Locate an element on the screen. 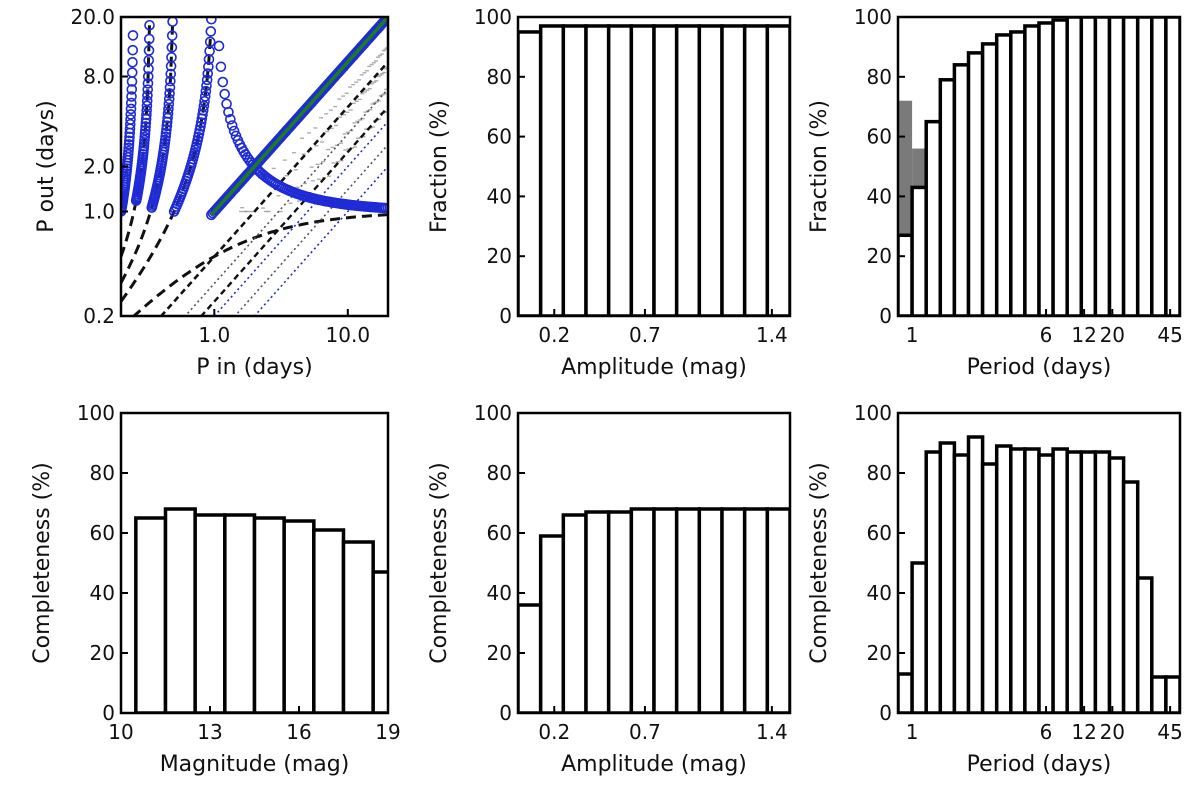  x-tick-label: 1 is located at coordinates (912, 732).